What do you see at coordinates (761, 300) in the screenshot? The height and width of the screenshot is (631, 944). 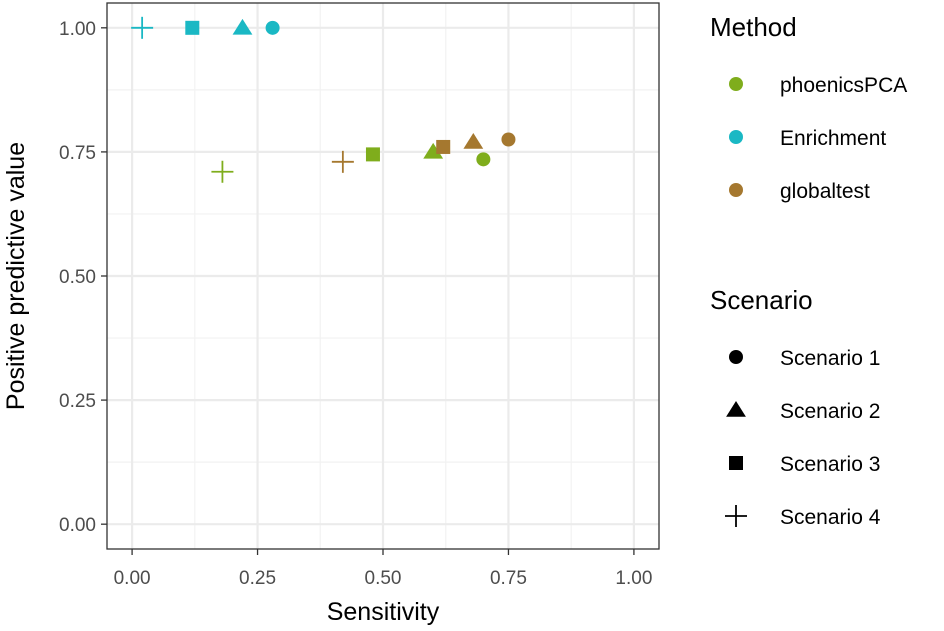 I see `legend-scenario-title: Scenario` at bounding box center [761, 300].